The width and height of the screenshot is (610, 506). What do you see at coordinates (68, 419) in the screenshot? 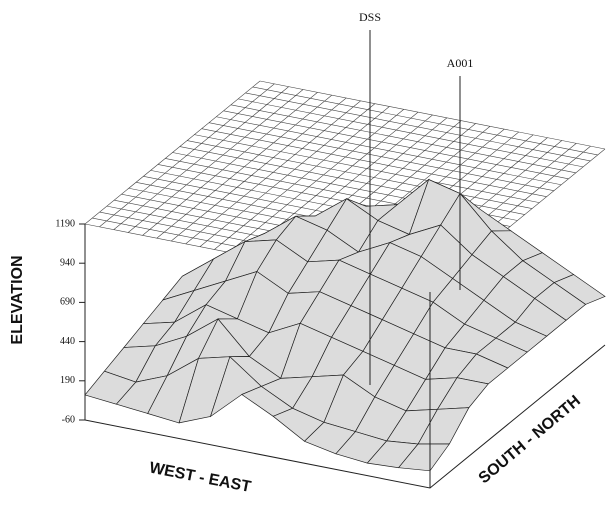
I see `z-tick-label: -60` at bounding box center [68, 419].